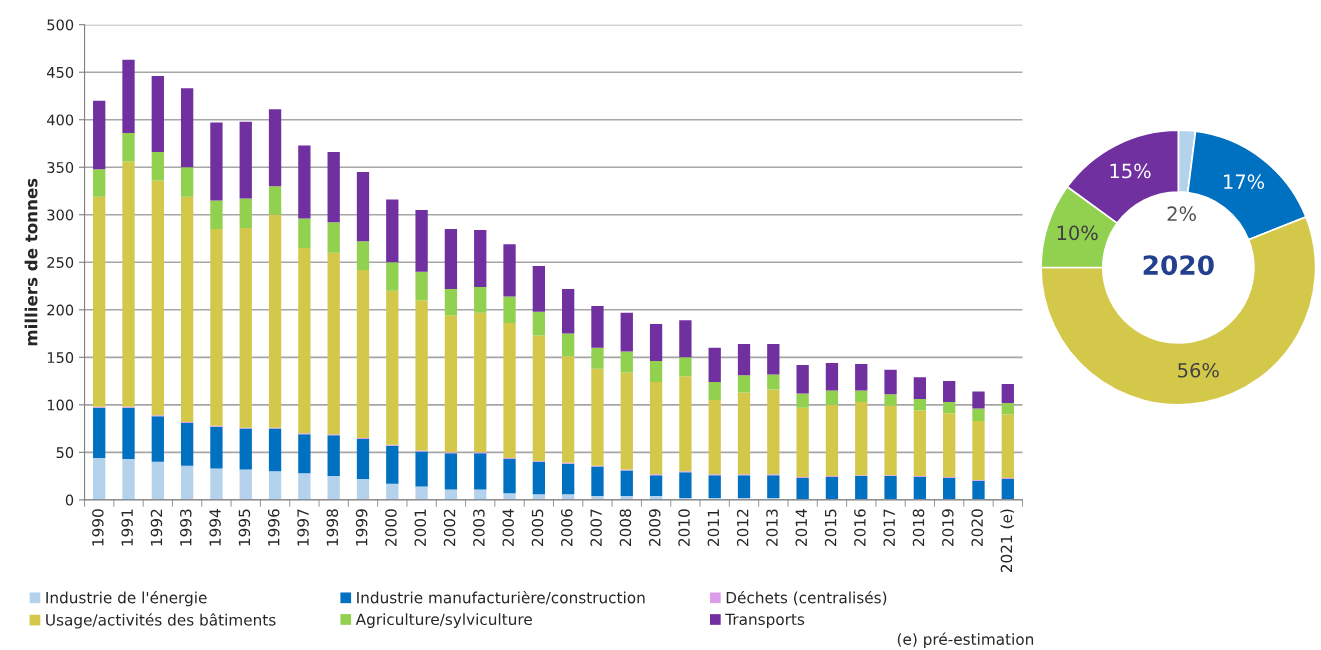  What do you see at coordinates (977, 527) in the screenshot?
I see `x-tick-label: 2020` at bounding box center [977, 527].